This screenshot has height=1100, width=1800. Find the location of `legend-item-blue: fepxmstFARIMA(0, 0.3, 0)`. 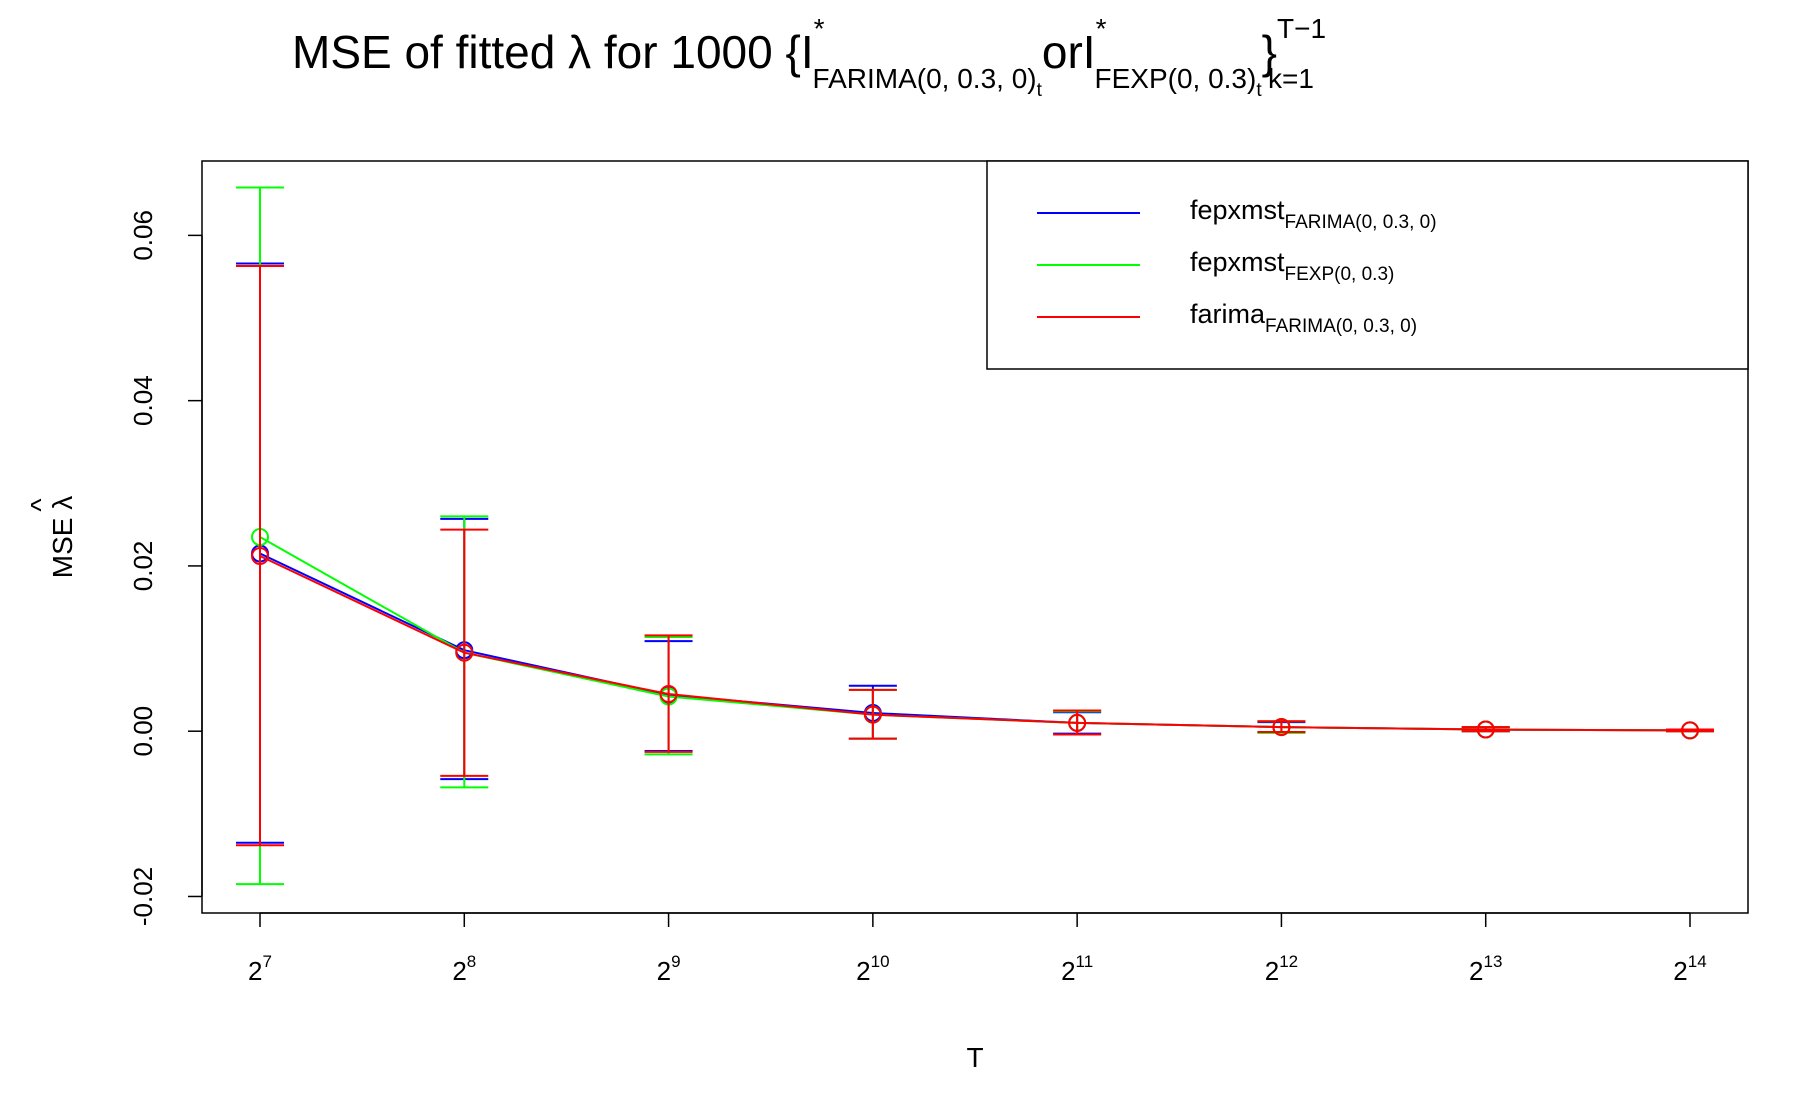

legend-item-blue: fepxmstFARIMA(0, 0.3, 0) is located at coordinates (1237, 214).